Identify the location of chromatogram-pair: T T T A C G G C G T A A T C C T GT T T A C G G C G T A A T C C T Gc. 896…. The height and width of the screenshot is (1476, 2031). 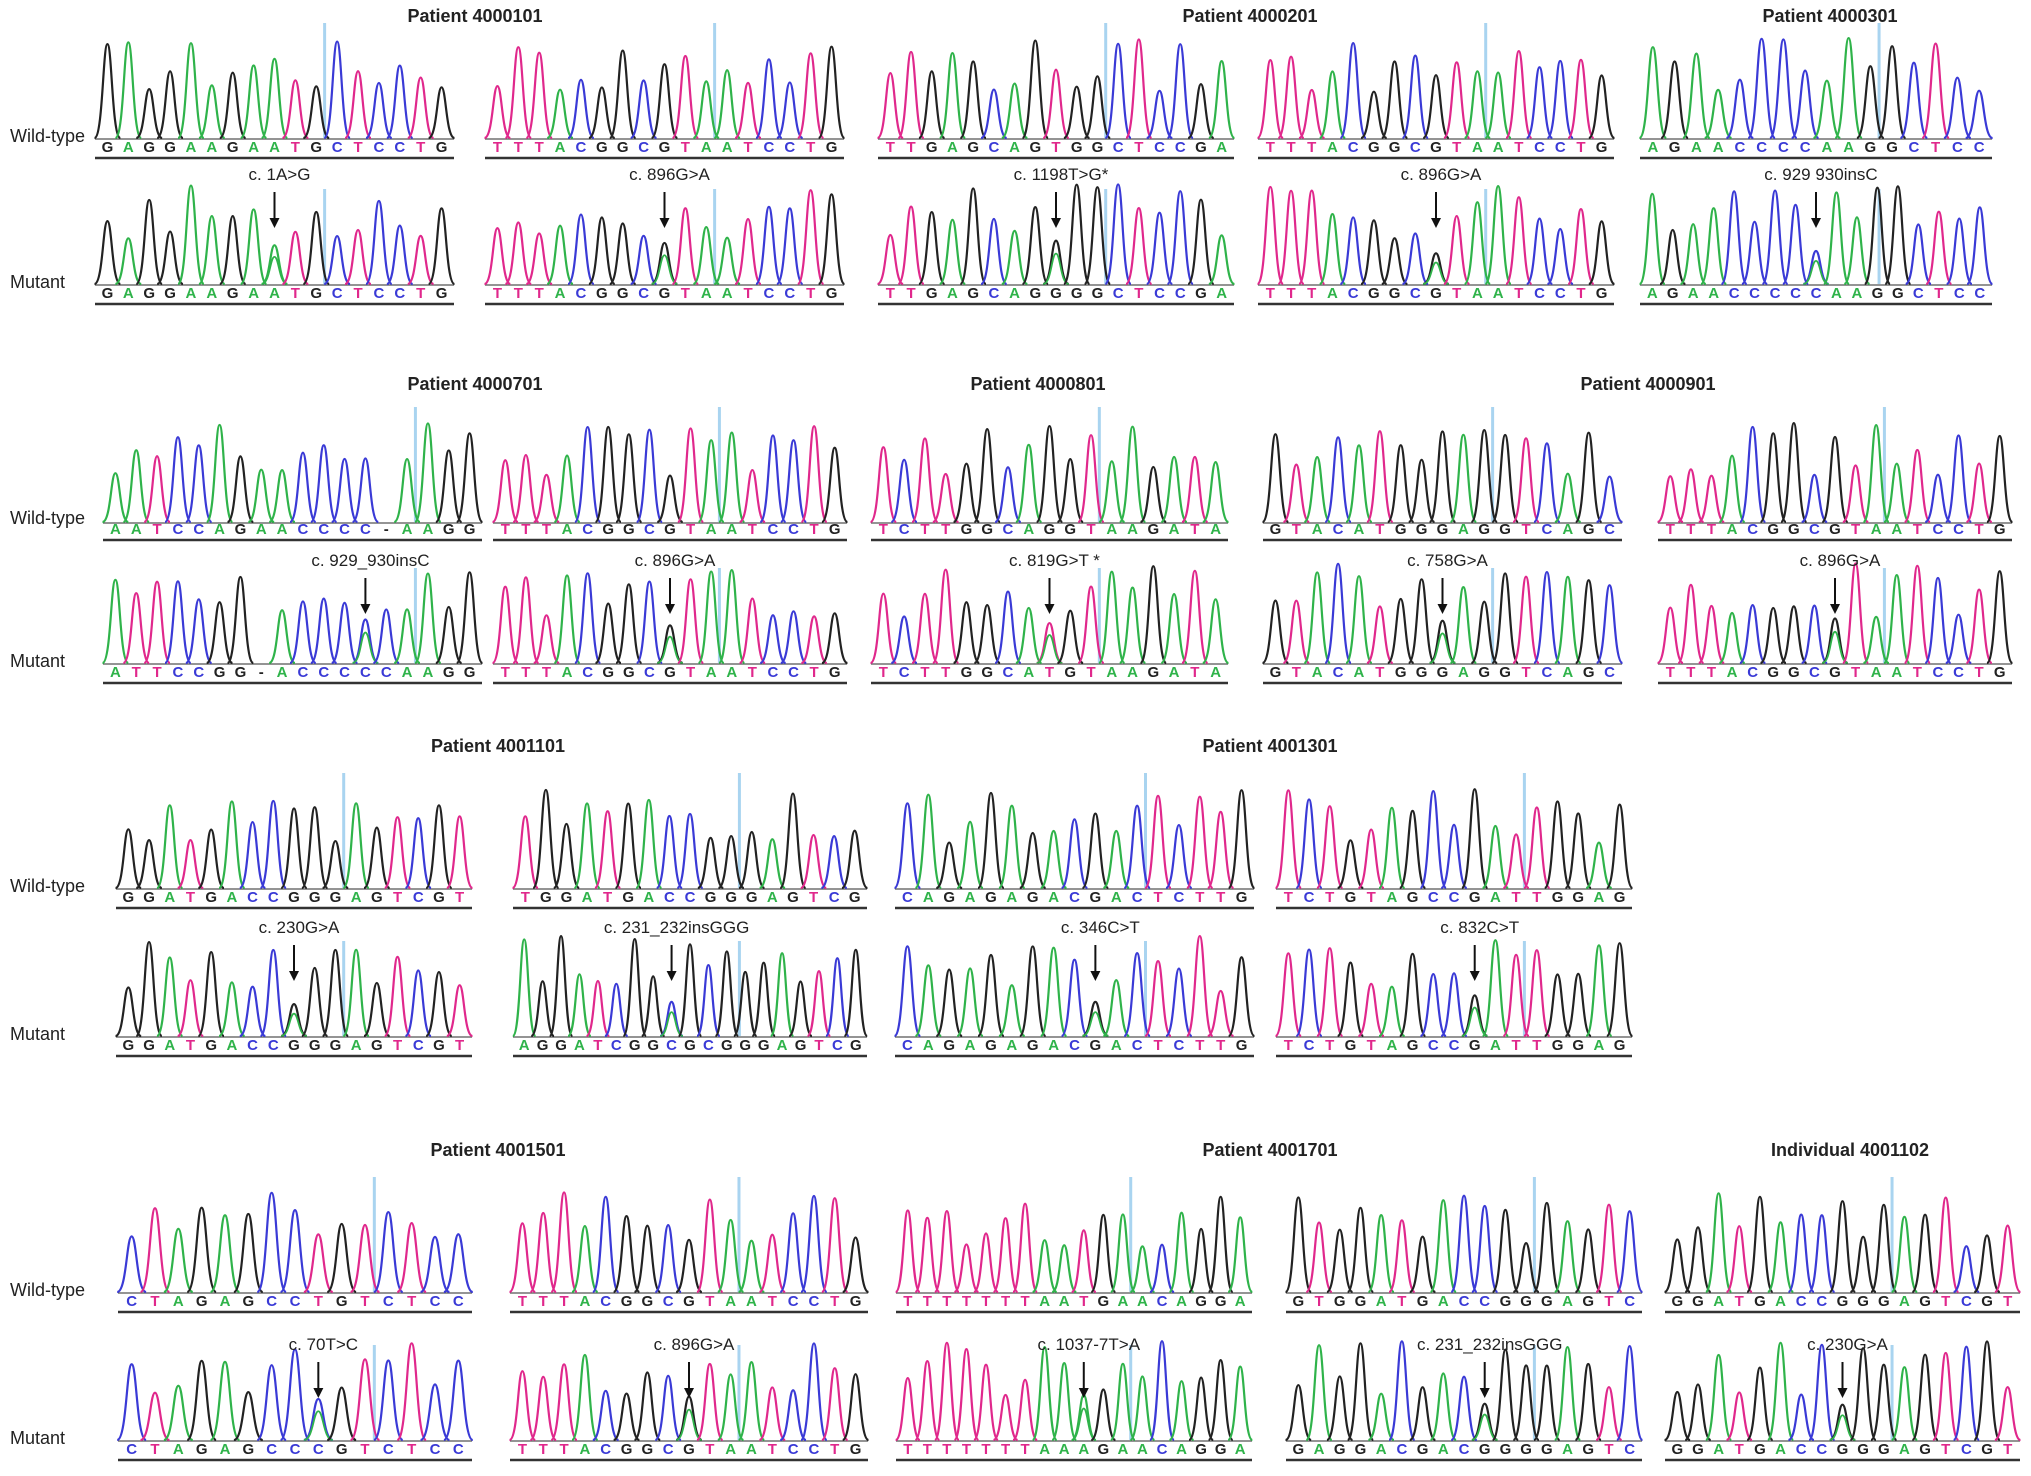
(1436, 164).